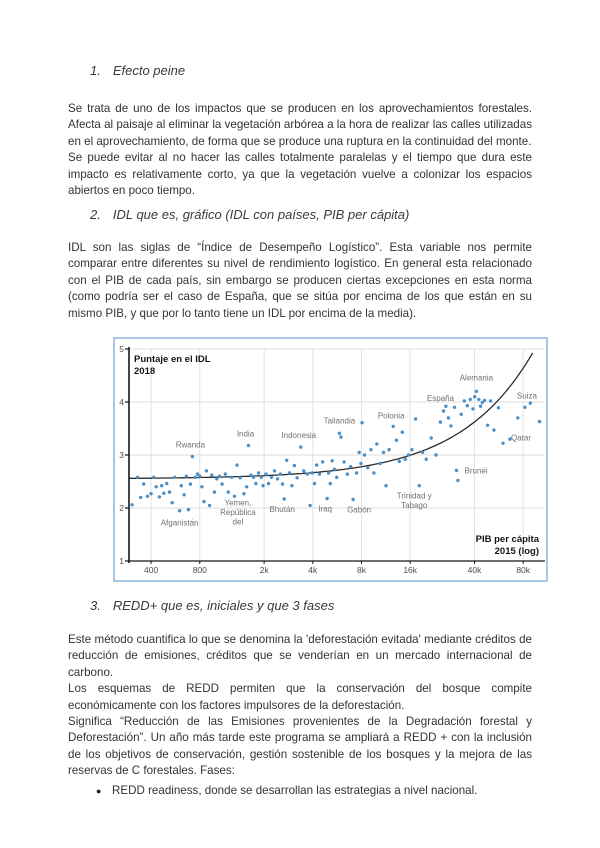  What do you see at coordinates (121, 349) in the screenshot?
I see `svg-text: 5` at bounding box center [121, 349].